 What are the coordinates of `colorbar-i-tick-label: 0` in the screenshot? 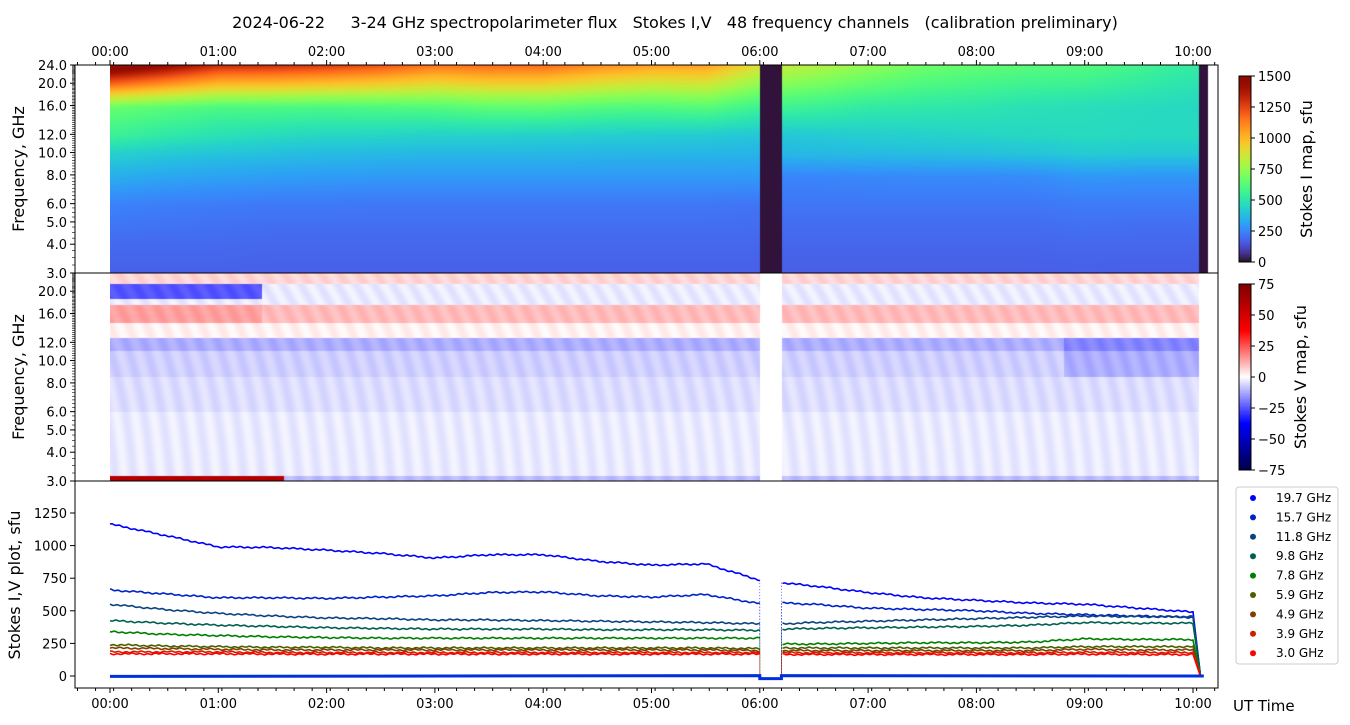 It's located at (1262, 263).